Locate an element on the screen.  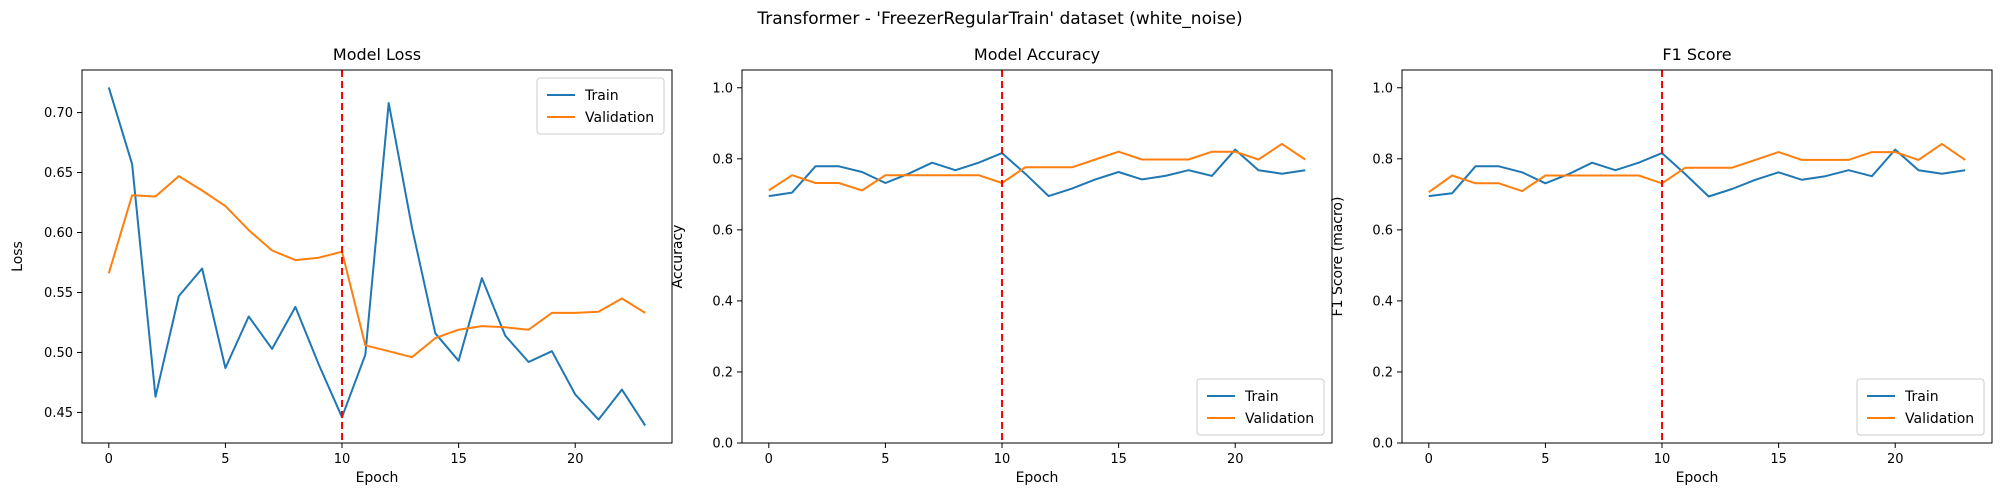
y-tick-label: 0.45 is located at coordinates (58, 413).